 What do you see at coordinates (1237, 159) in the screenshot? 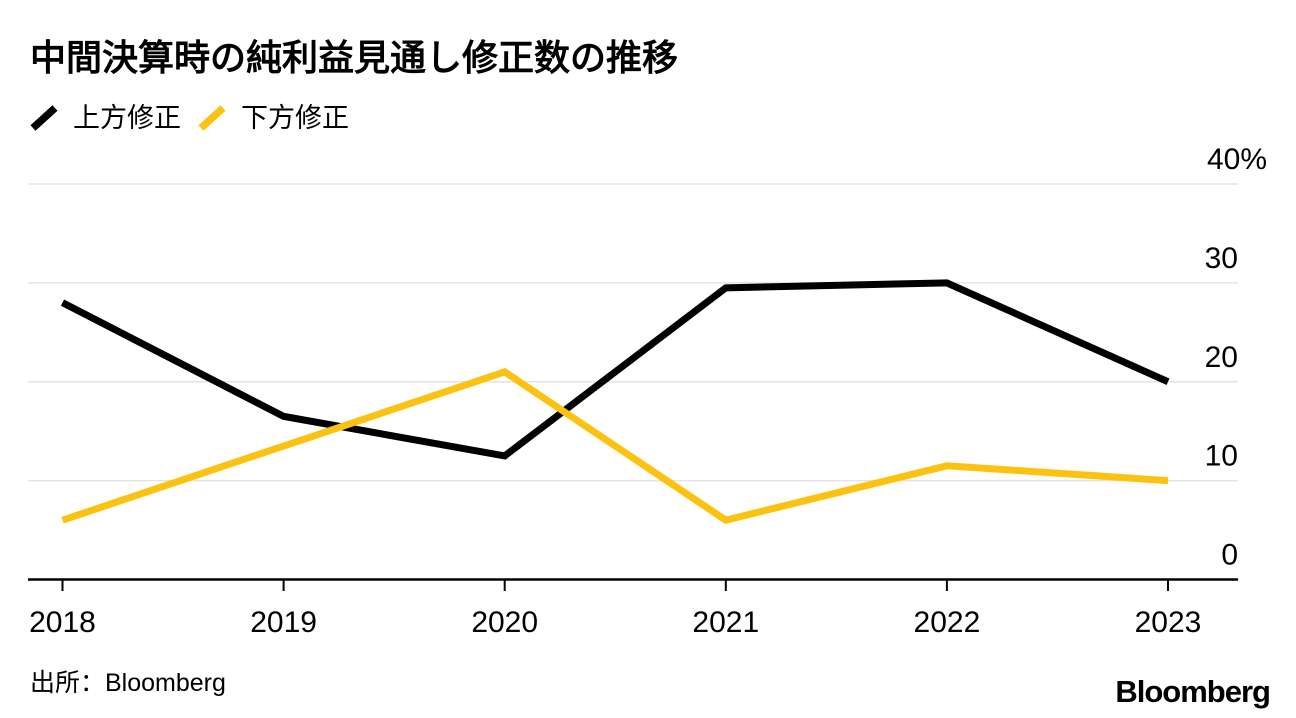
I see `y-axis-label: 40%` at bounding box center [1237, 159].